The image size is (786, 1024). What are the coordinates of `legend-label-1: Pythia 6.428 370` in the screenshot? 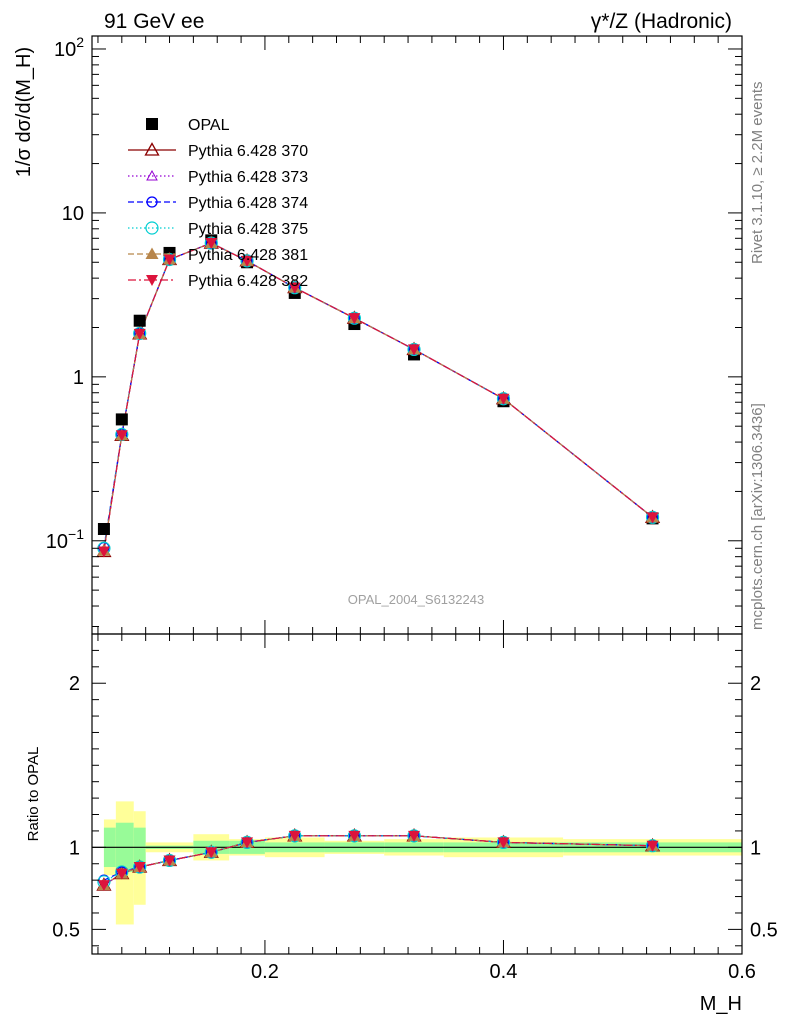 It's located at (248, 151).